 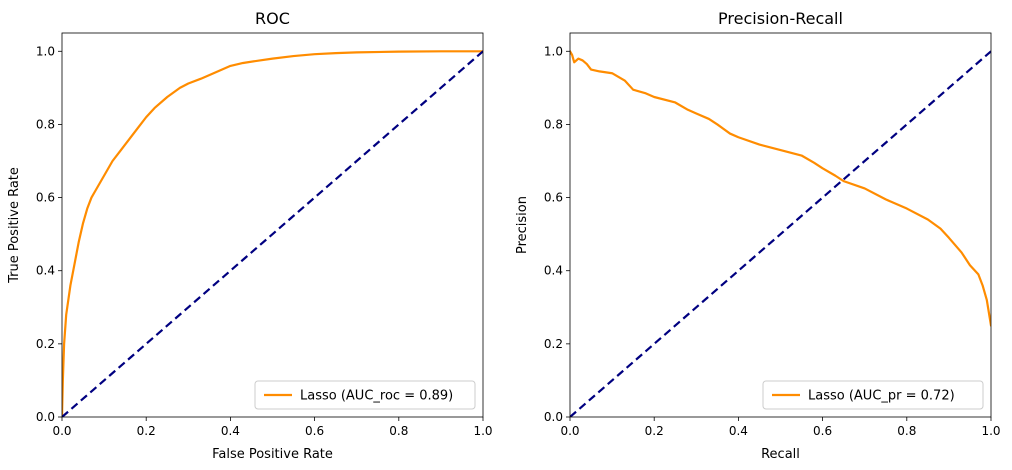 I want to click on pr-legend-label: Lasso (AUC_pr = 0.72), so click(x=881, y=396).